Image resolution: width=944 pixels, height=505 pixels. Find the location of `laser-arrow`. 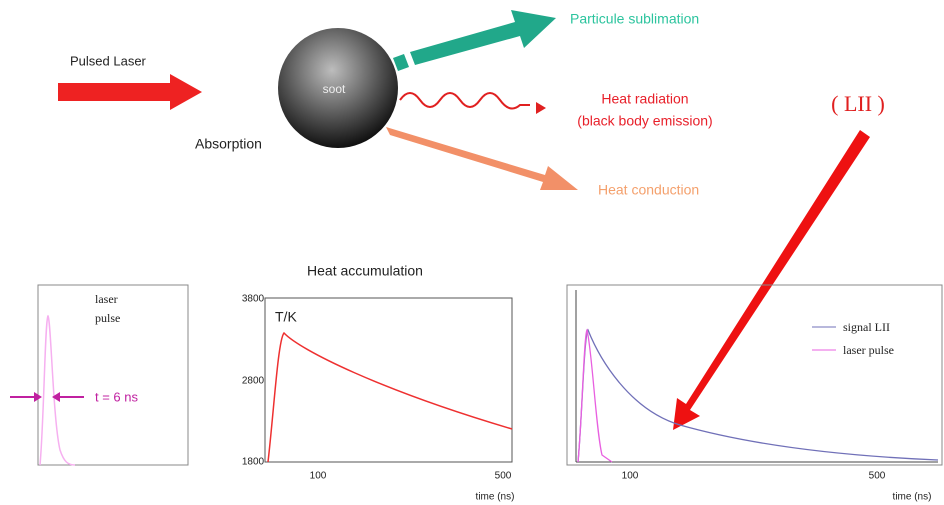

laser-arrow is located at coordinates (130, 92).